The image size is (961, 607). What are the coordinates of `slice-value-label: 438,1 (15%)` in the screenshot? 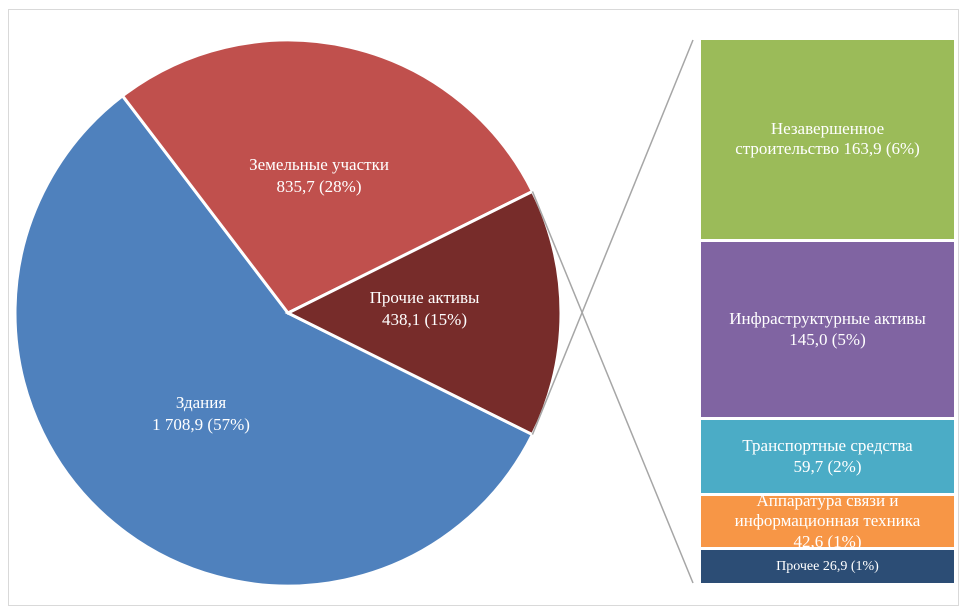 It's located at (424, 319).